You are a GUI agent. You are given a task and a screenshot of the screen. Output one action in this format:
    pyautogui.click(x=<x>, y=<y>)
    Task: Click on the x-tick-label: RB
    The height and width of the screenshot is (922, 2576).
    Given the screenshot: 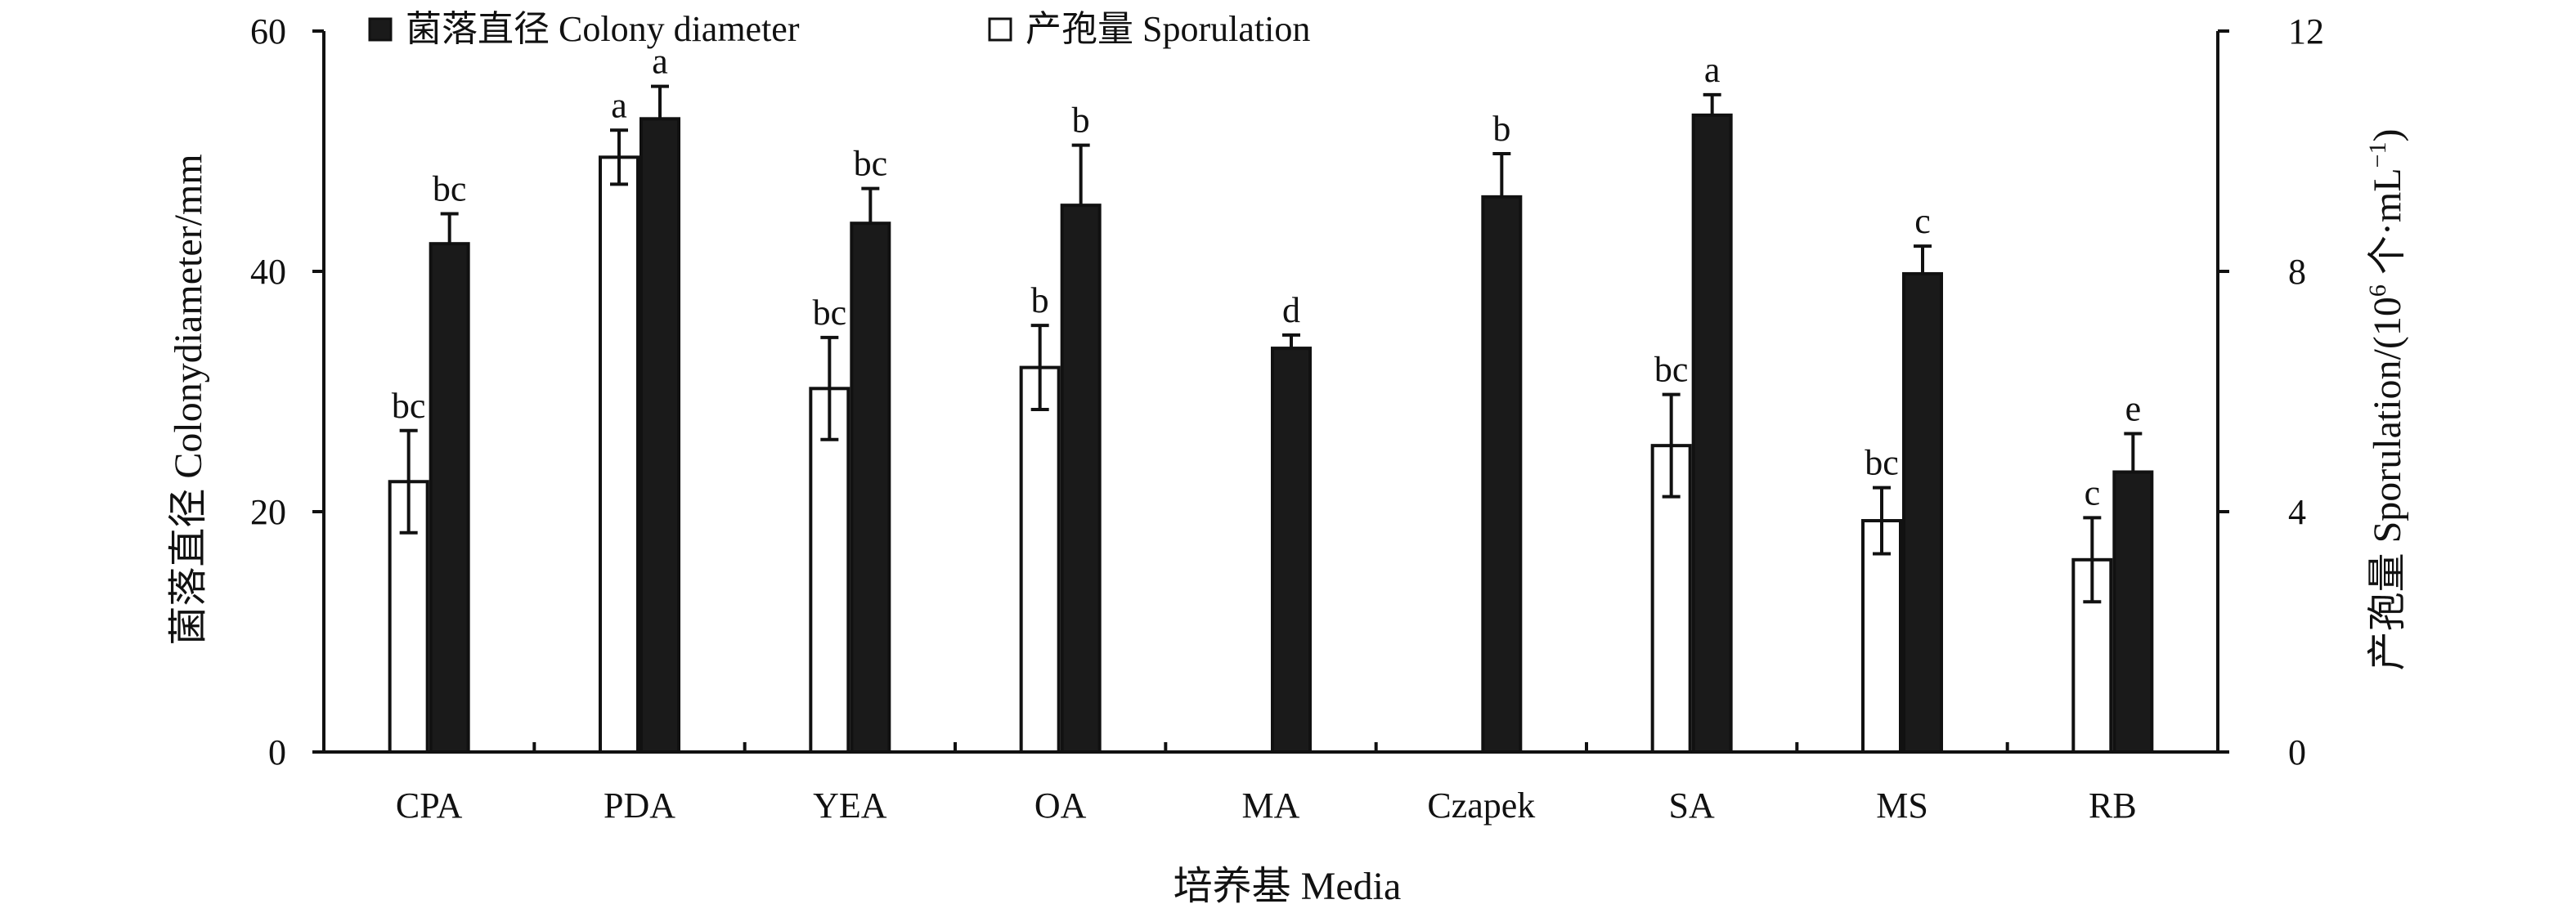 What is the action you would take?
    pyautogui.click(x=2113, y=806)
    